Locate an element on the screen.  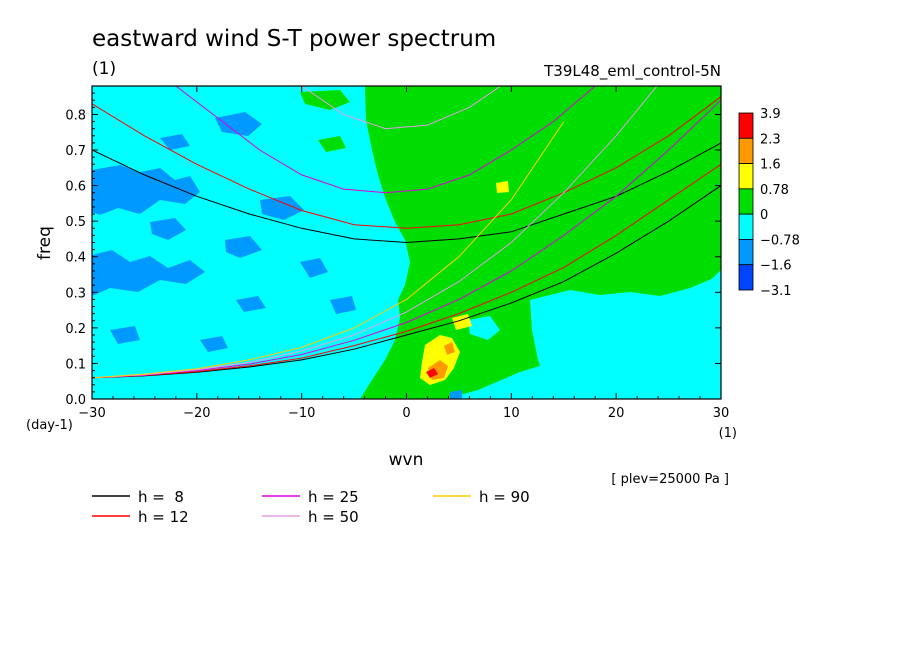
legend-label: h = 50 is located at coordinates (333, 517).